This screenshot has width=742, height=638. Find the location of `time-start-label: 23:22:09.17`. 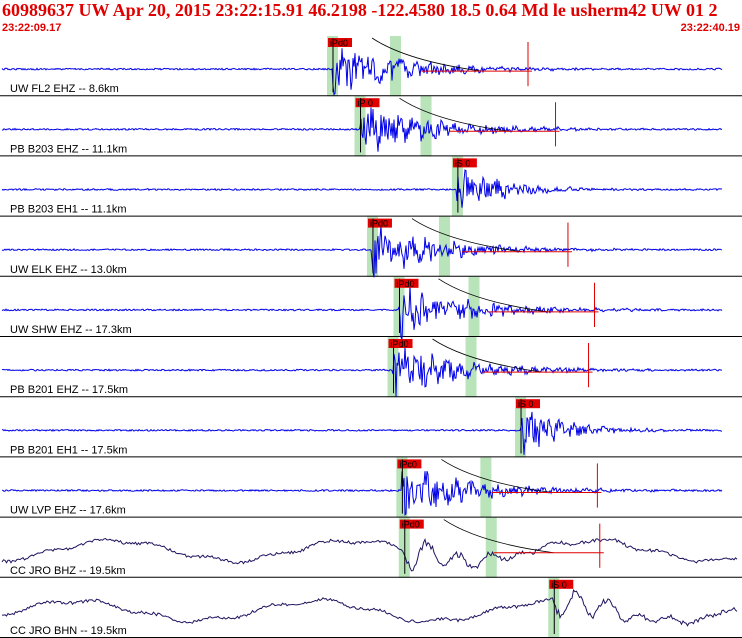

time-start-label: 23:22:09.17 is located at coordinates (32, 28).